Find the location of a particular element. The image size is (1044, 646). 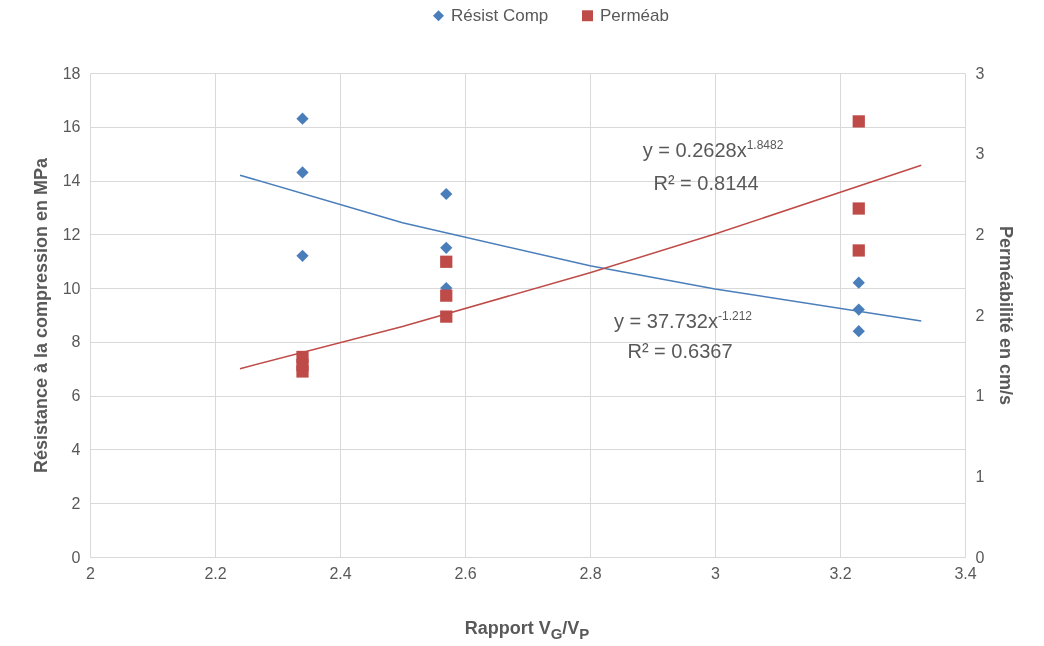

x-tick-label: 2.2 is located at coordinates (215, 573).